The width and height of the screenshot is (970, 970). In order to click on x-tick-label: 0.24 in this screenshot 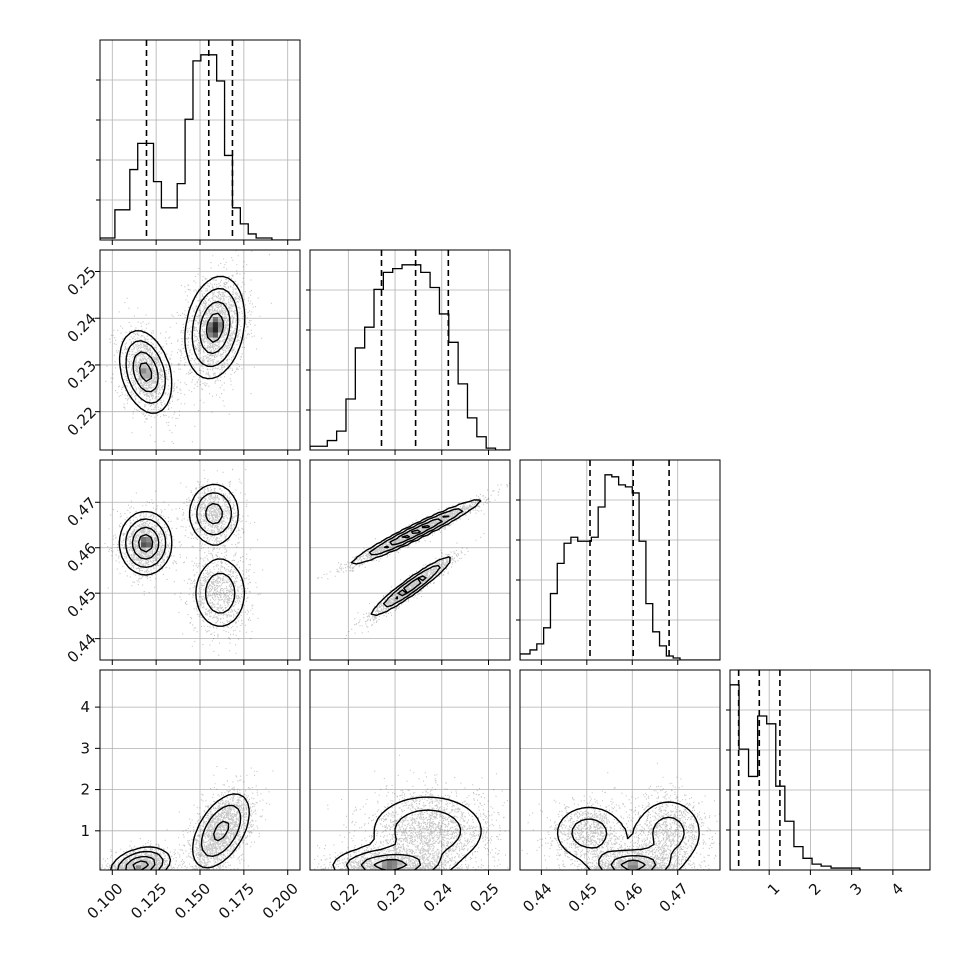, I will do `click(438, 898)`.